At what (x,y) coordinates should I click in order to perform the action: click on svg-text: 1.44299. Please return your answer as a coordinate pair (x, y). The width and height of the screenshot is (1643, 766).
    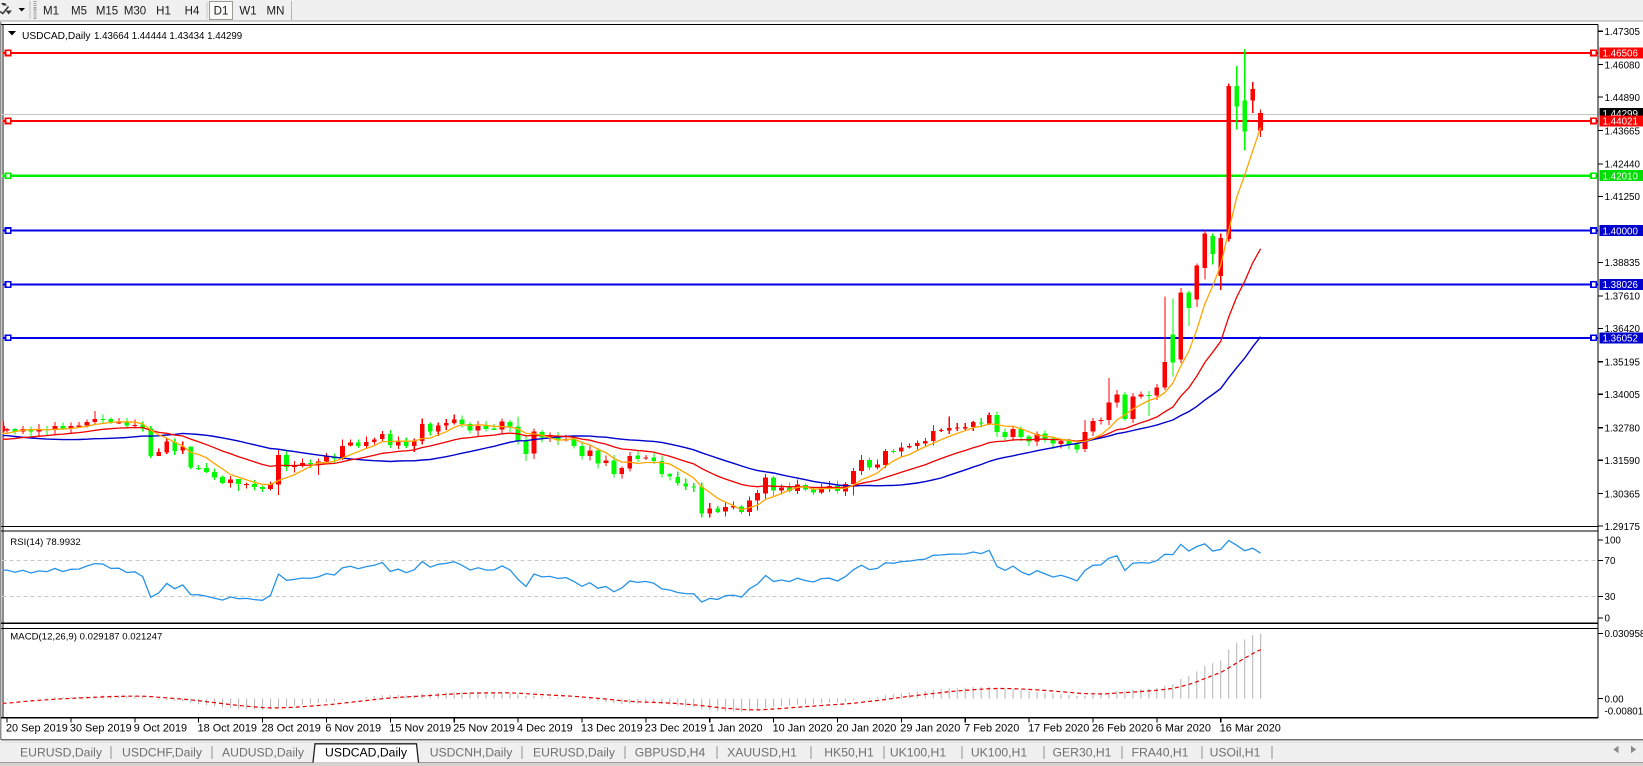
    Looking at the image, I should click on (1620, 114).